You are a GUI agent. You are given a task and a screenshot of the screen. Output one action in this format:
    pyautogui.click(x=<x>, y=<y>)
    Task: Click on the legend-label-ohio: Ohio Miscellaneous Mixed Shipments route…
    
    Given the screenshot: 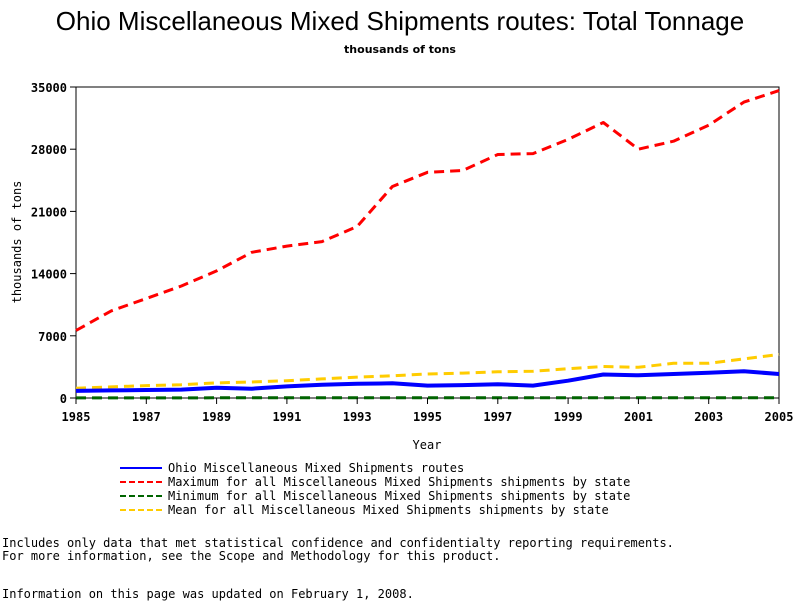 What is the action you would take?
    pyautogui.click(x=316, y=468)
    